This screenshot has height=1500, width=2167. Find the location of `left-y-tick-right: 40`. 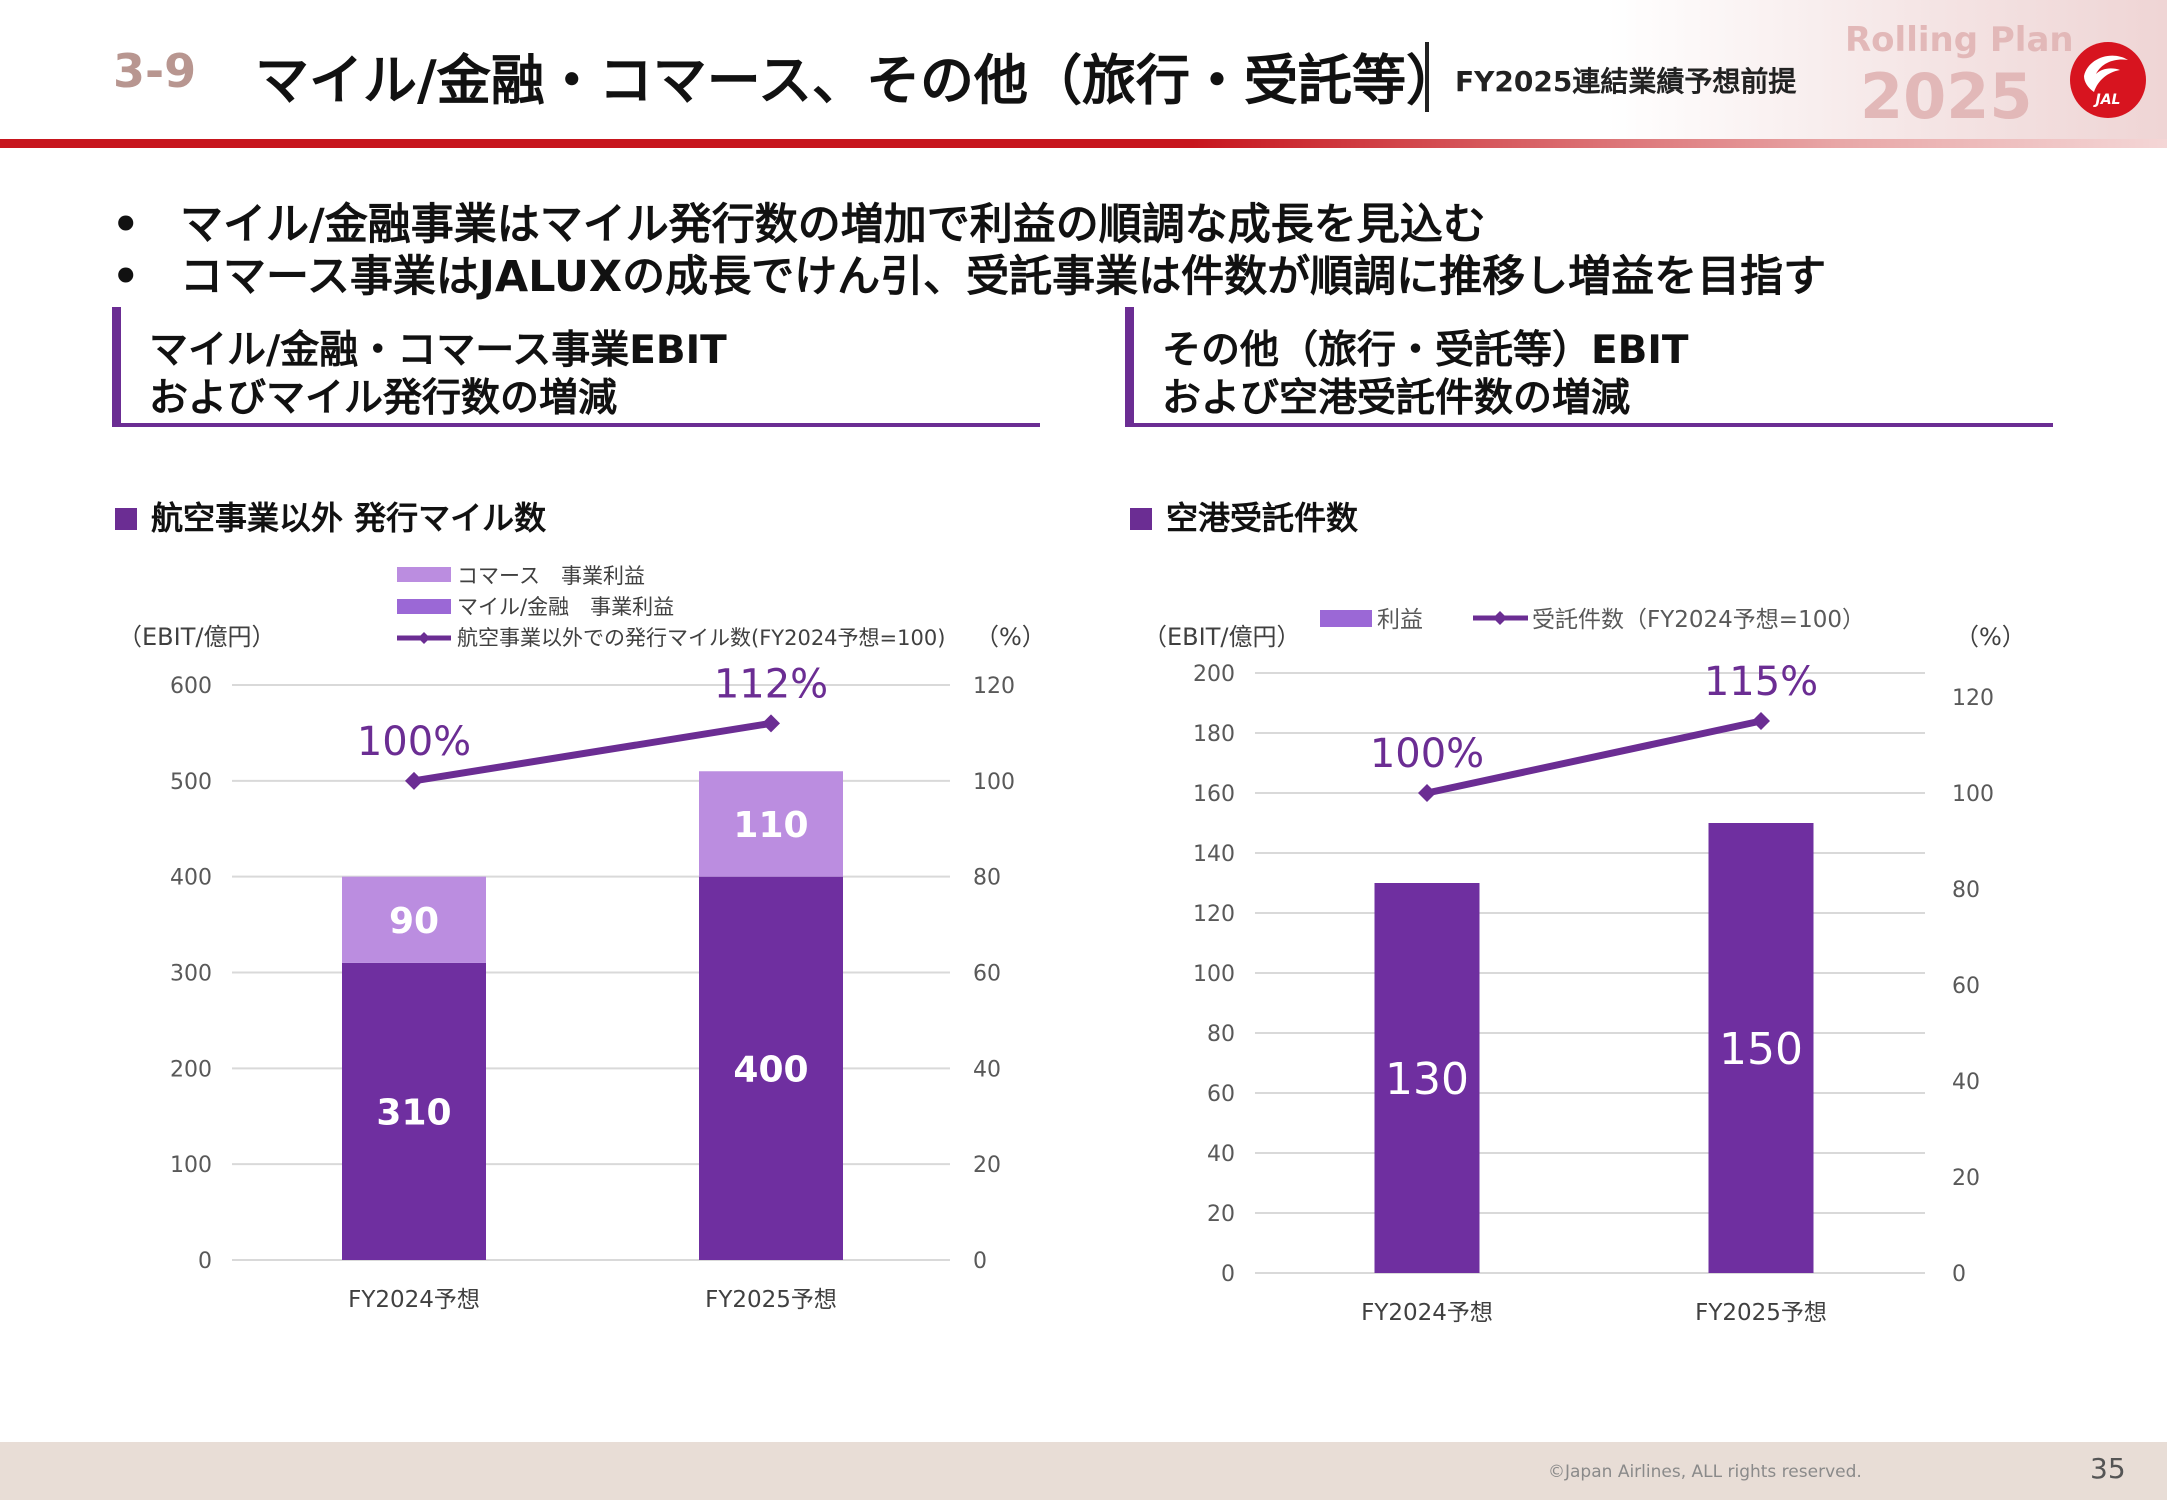

left-y-tick-right: 40 is located at coordinates (987, 1069).